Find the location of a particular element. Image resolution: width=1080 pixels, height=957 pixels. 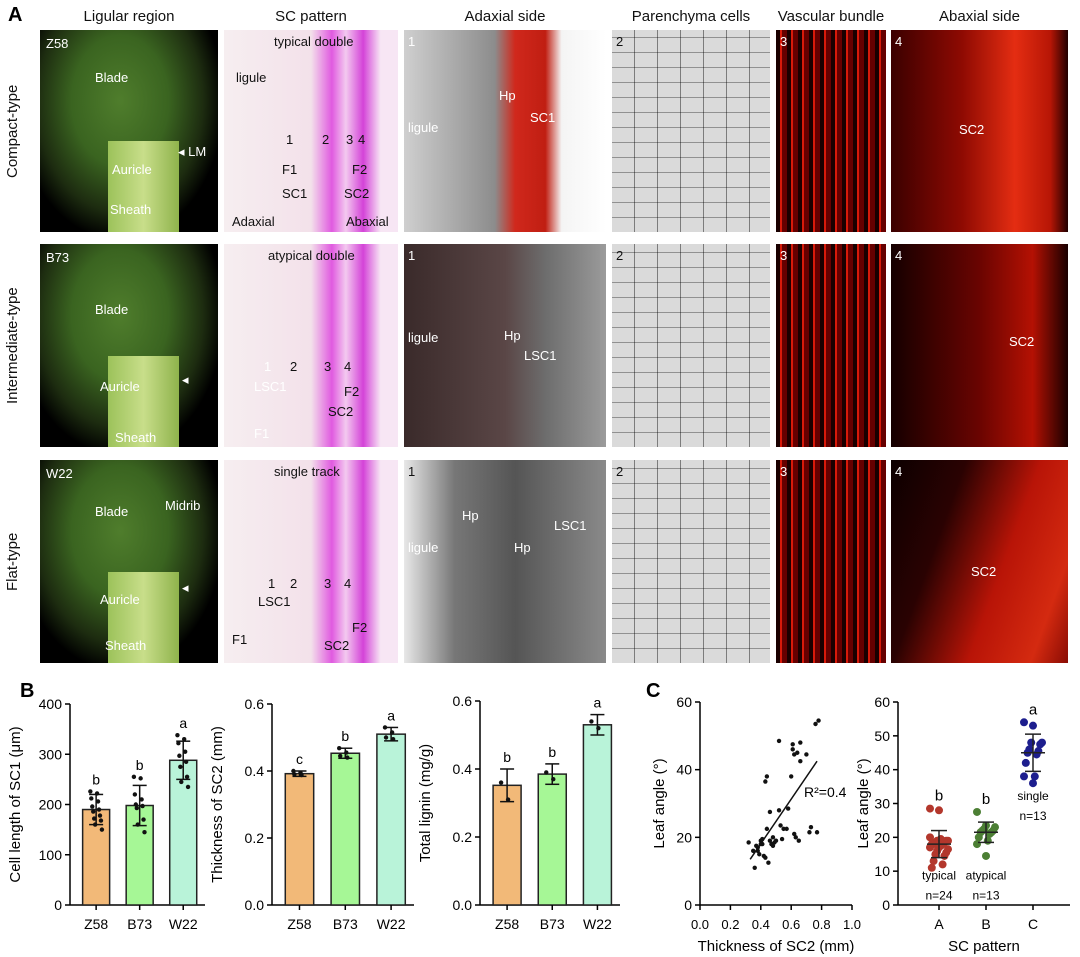

image-annotation: ligule is located at coordinates (423, 547).